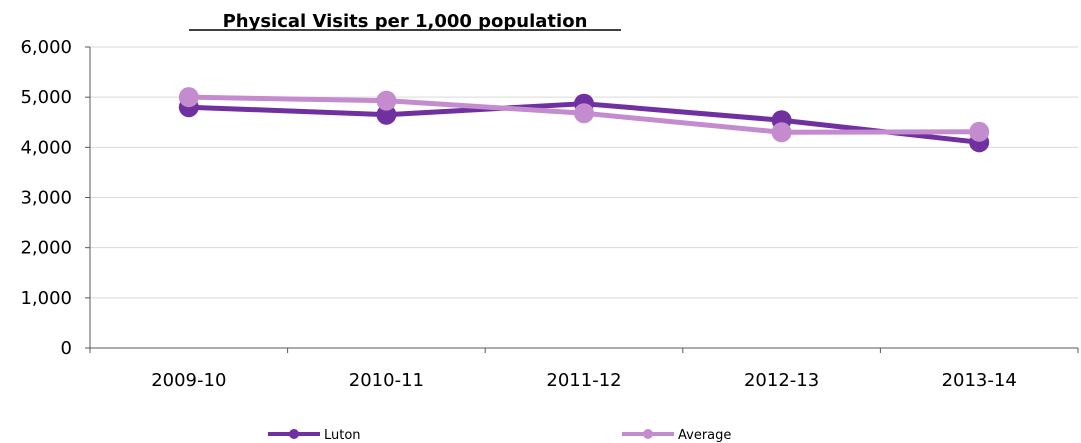 The height and width of the screenshot is (443, 1081). Describe the element at coordinates (676, 435) in the screenshot. I see `legend-item-average: Average` at that location.